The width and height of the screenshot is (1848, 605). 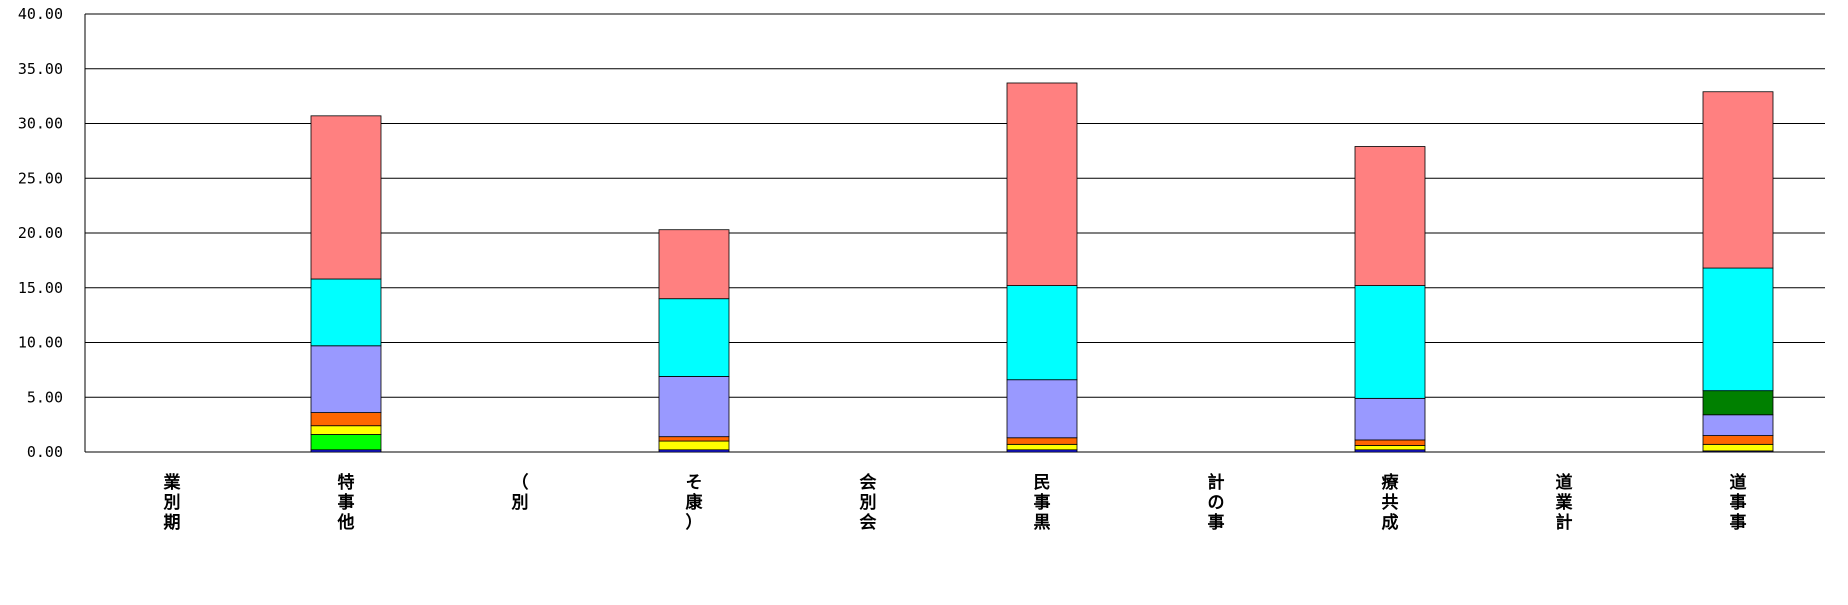 What do you see at coordinates (40, 178) in the screenshot?
I see `y-tick-label: 25.00` at bounding box center [40, 178].